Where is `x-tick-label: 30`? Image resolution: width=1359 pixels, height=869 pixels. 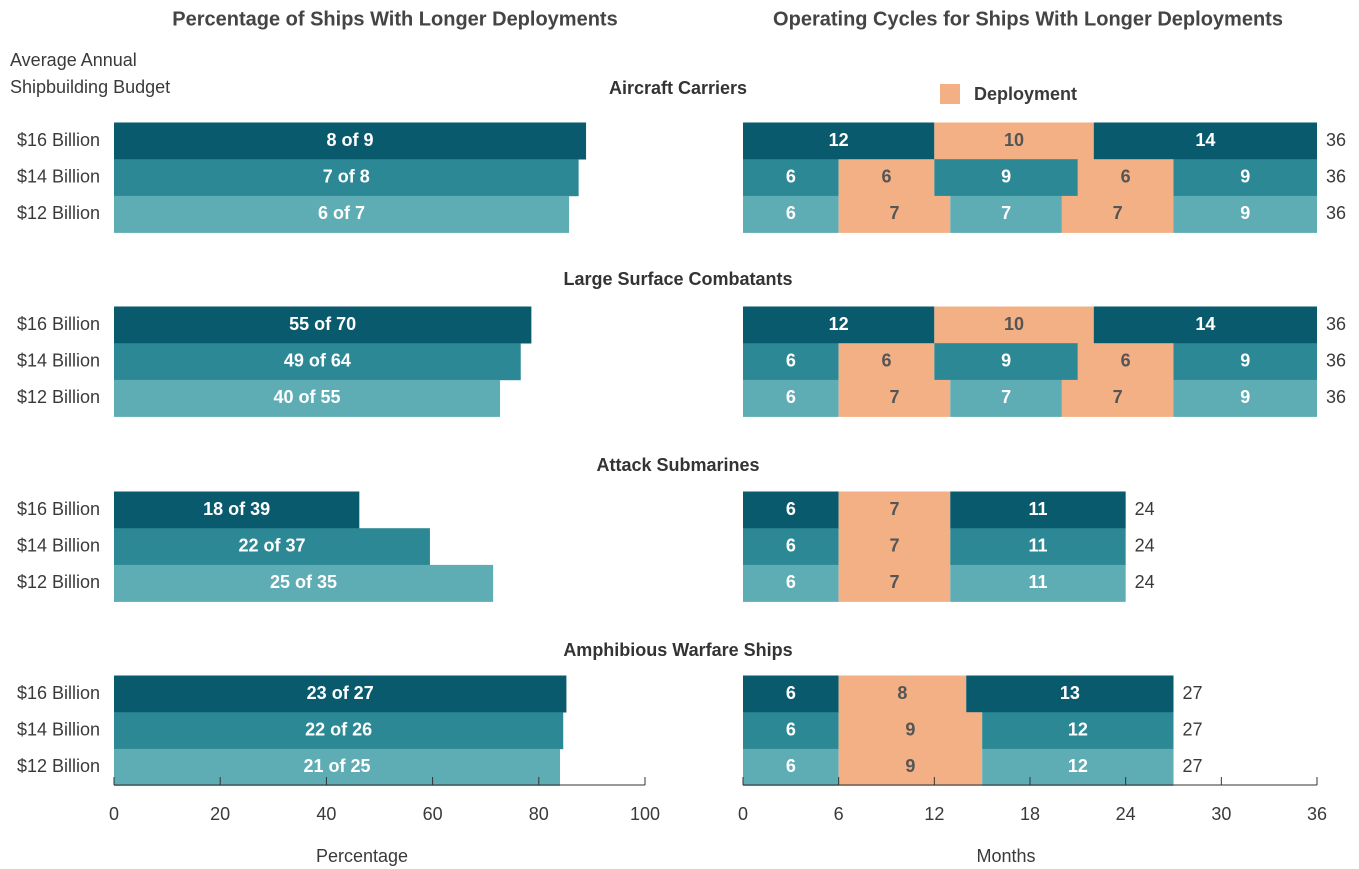 x-tick-label: 30 is located at coordinates (1221, 814).